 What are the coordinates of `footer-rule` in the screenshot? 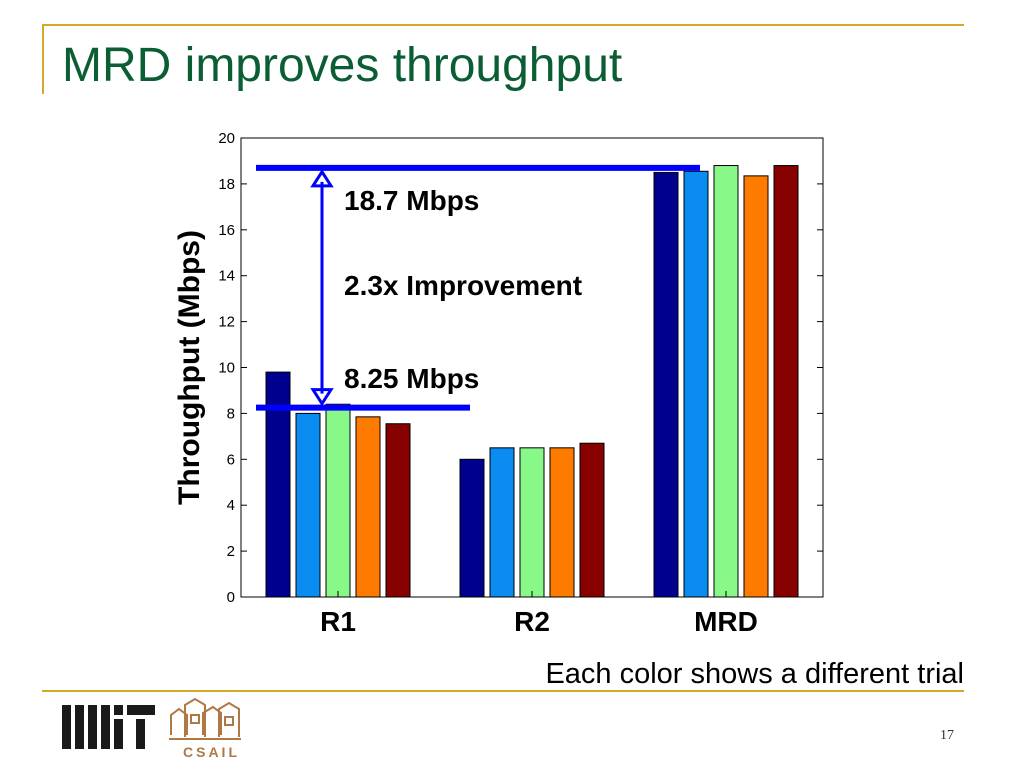 It's located at (503, 691).